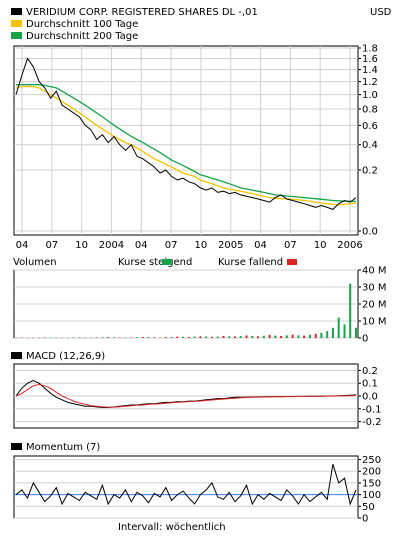  Describe the element at coordinates (374, 271) in the screenshot. I see `volume-y-tick-label: 40 M` at that location.